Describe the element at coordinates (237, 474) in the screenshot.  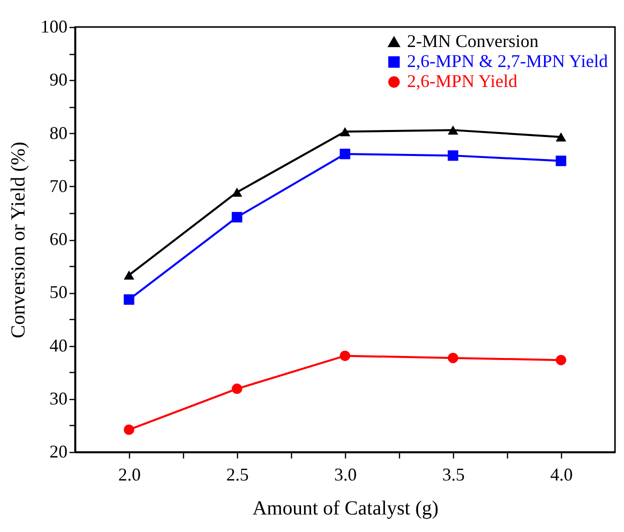
I see `x-tick-label: 2.5` at that location.